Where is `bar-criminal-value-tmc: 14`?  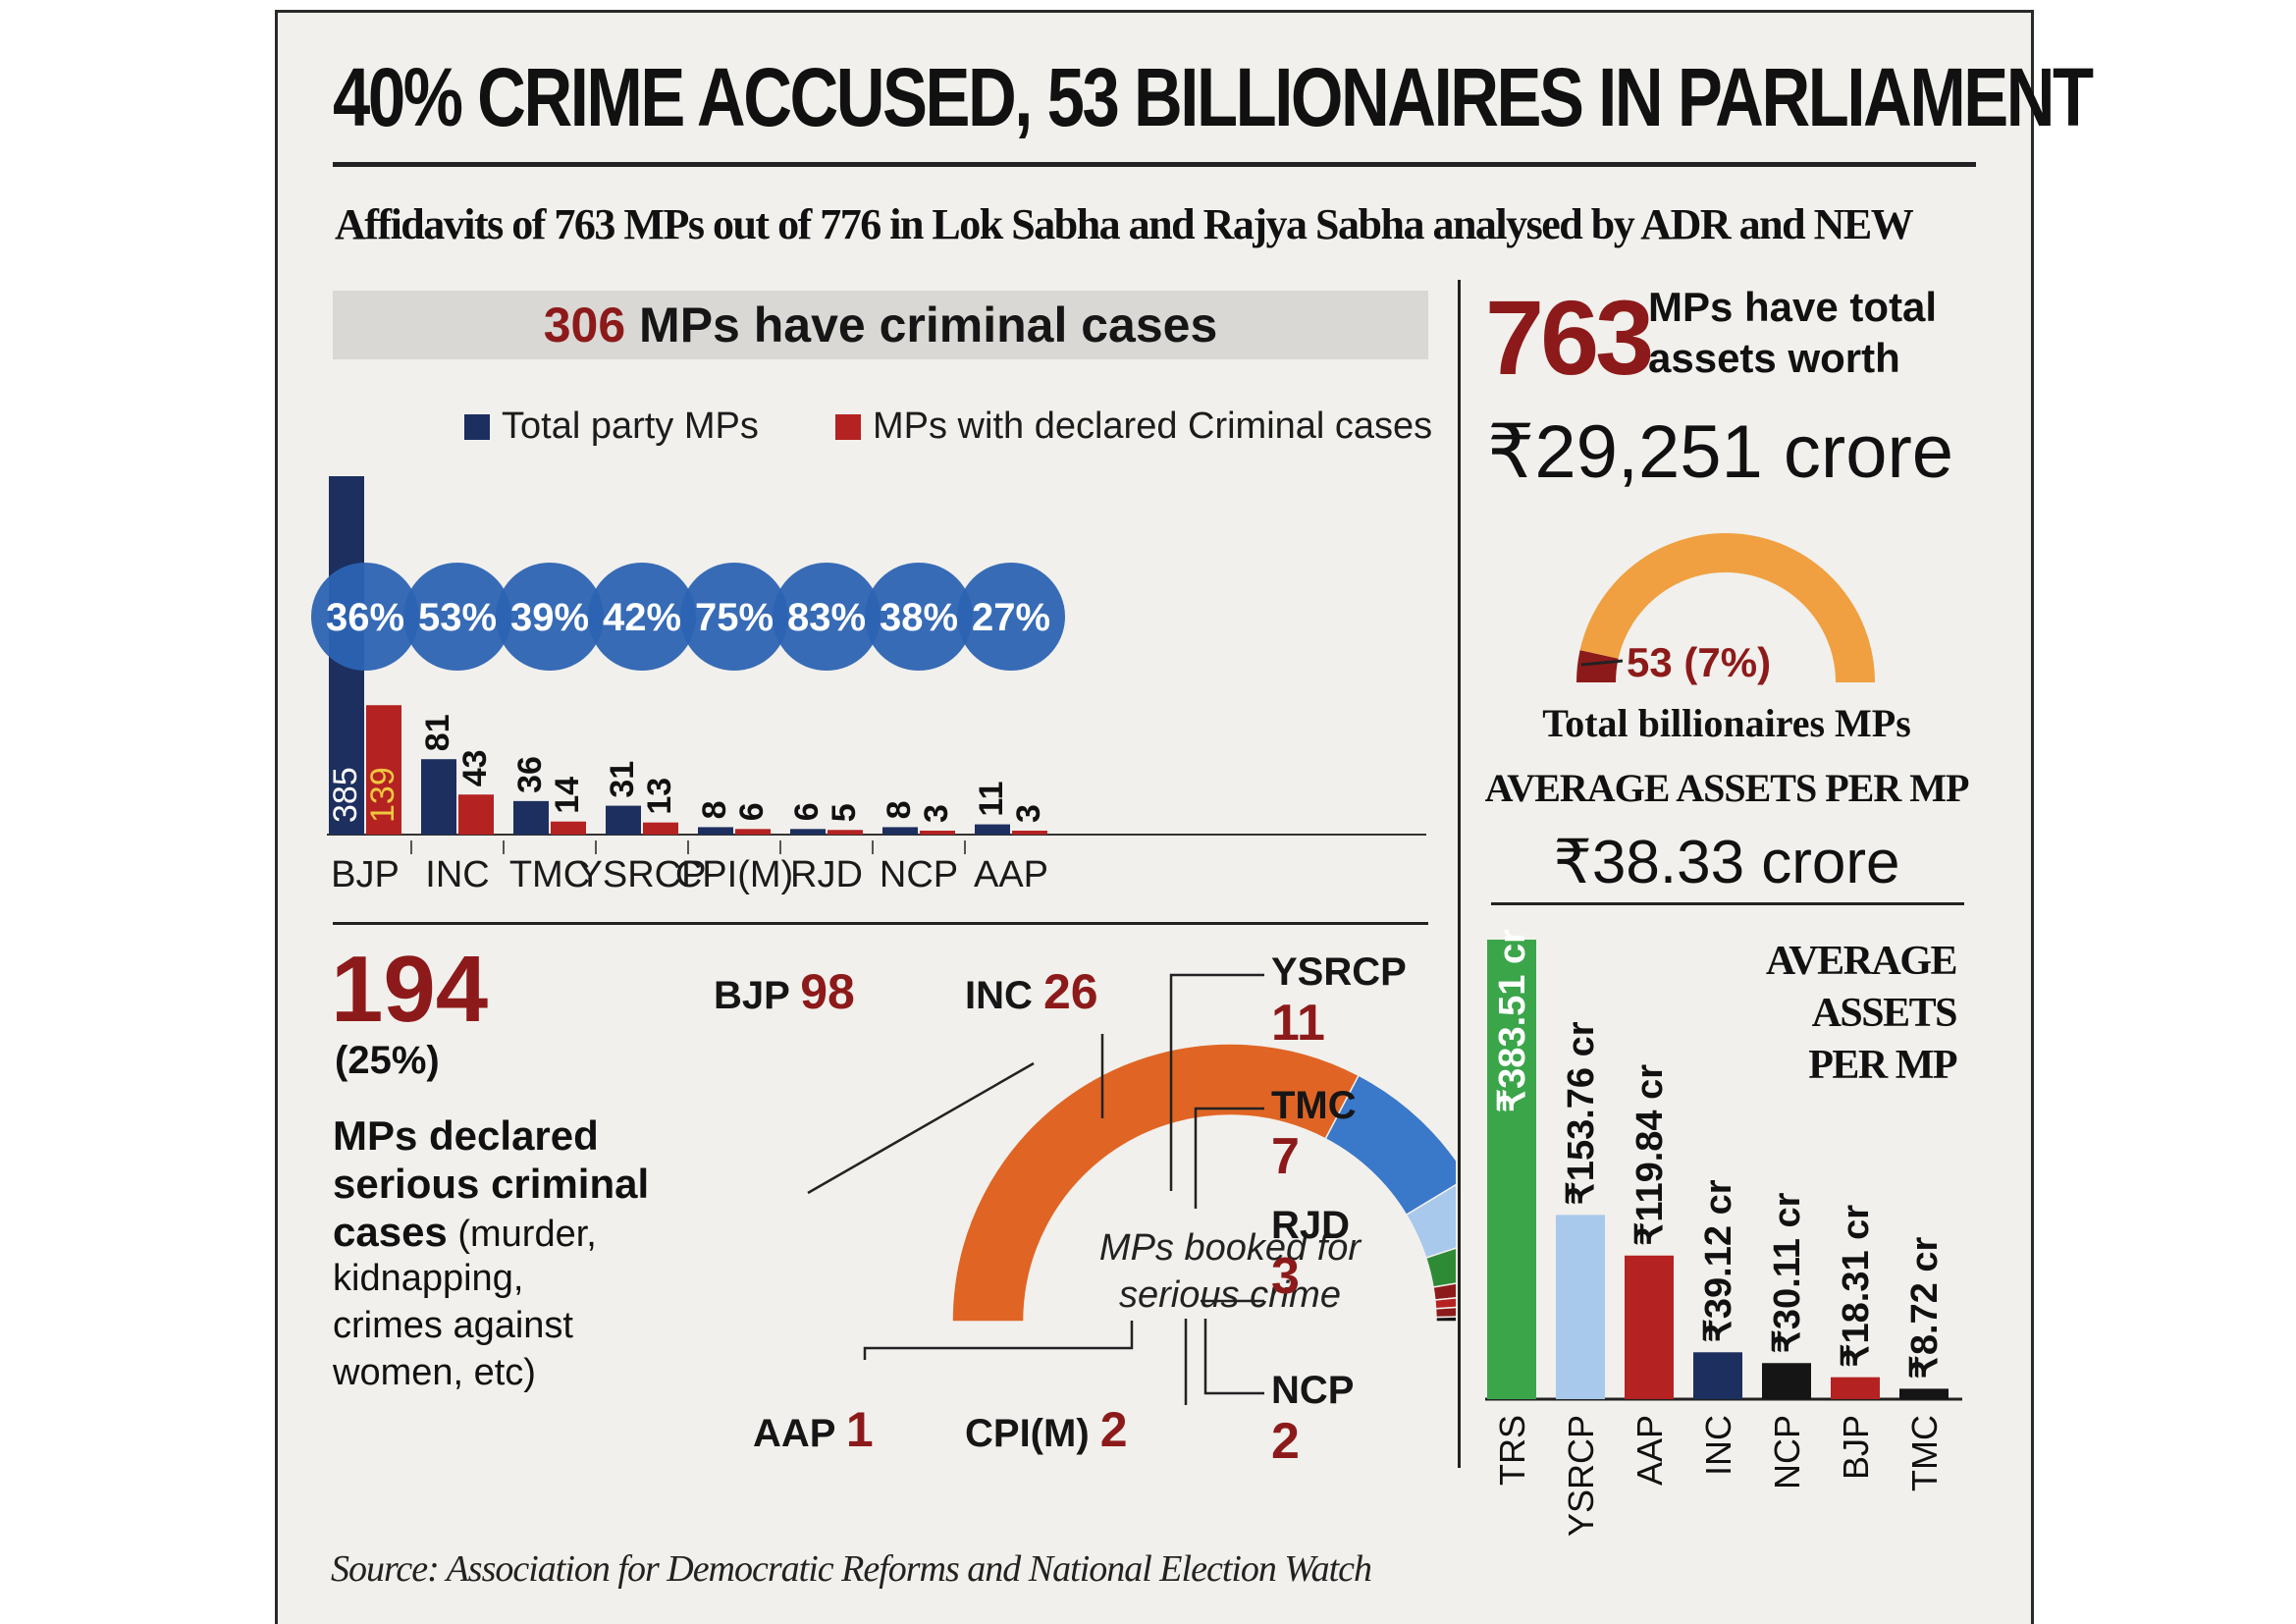
bar-criminal-value-tmc: 14 is located at coordinates (567, 795).